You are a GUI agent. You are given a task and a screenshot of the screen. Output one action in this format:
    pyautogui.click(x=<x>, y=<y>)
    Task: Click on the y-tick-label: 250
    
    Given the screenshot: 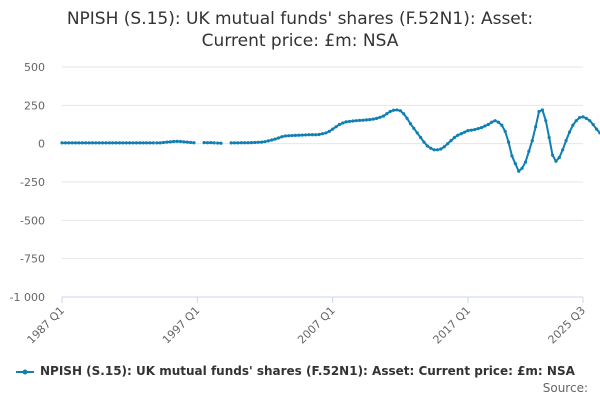 What is the action you would take?
    pyautogui.click(x=34, y=105)
    